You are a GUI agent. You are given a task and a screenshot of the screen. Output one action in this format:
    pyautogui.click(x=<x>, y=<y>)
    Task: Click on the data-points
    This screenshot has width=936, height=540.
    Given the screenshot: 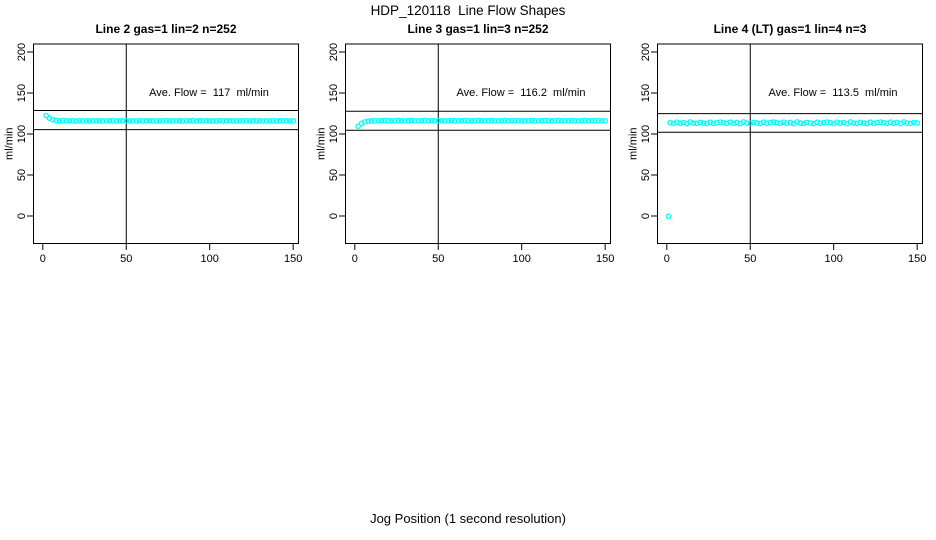 What is the action you would take?
    pyautogui.click(x=169, y=118)
    